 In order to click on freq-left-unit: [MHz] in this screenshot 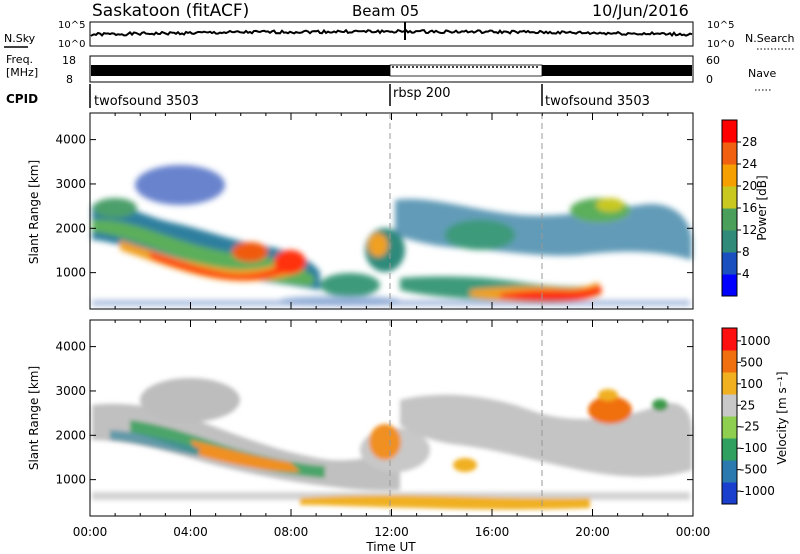, I will do `click(22, 72)`.